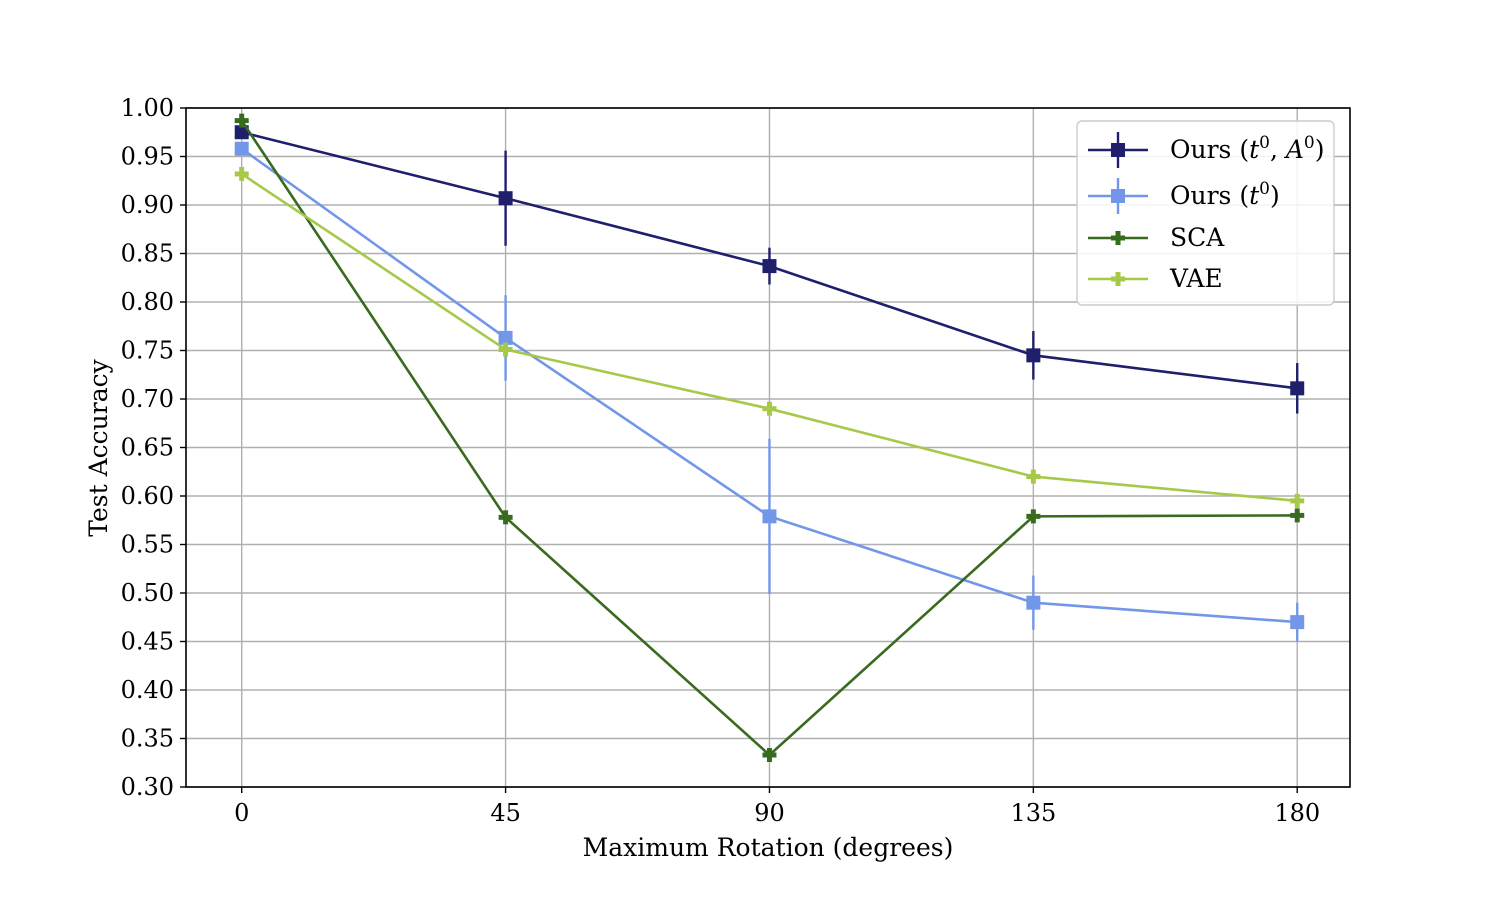 This screenshot has height=900, width=1500. I want to click on y-axis-label: Test Accuracy, so click(98, 447).